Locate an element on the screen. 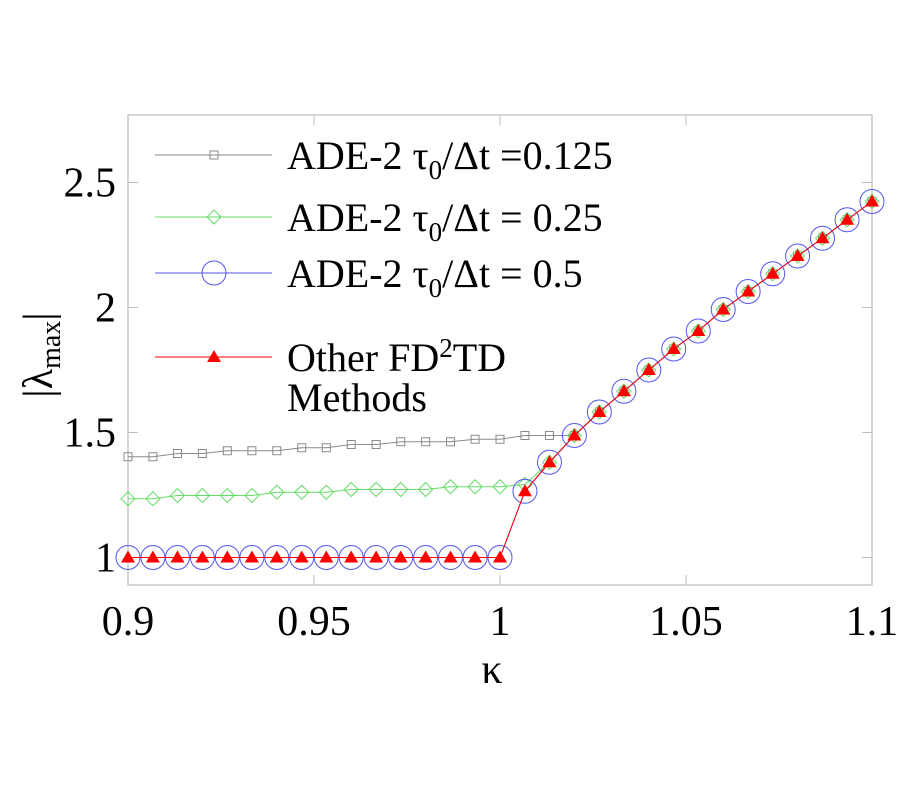  y-tick-label: 2 is located at coordinates (105, 309).